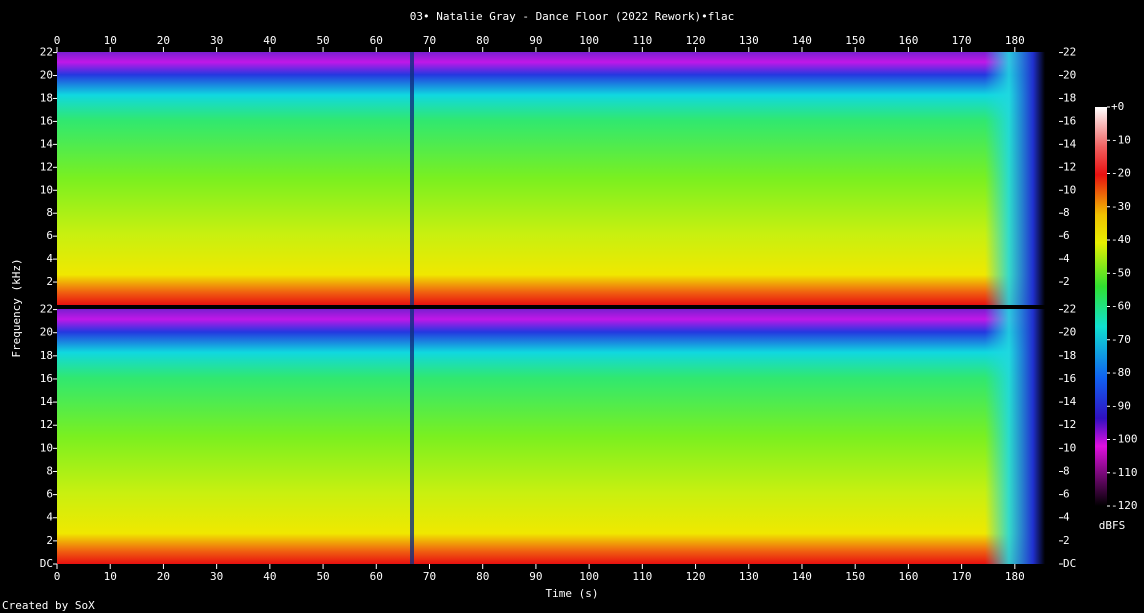 This screenshot has height=613, width=1144. Describe the element at coordinates (642, 576) in the screenshot. I see `x-tick-label-bottom: 110` at that location.